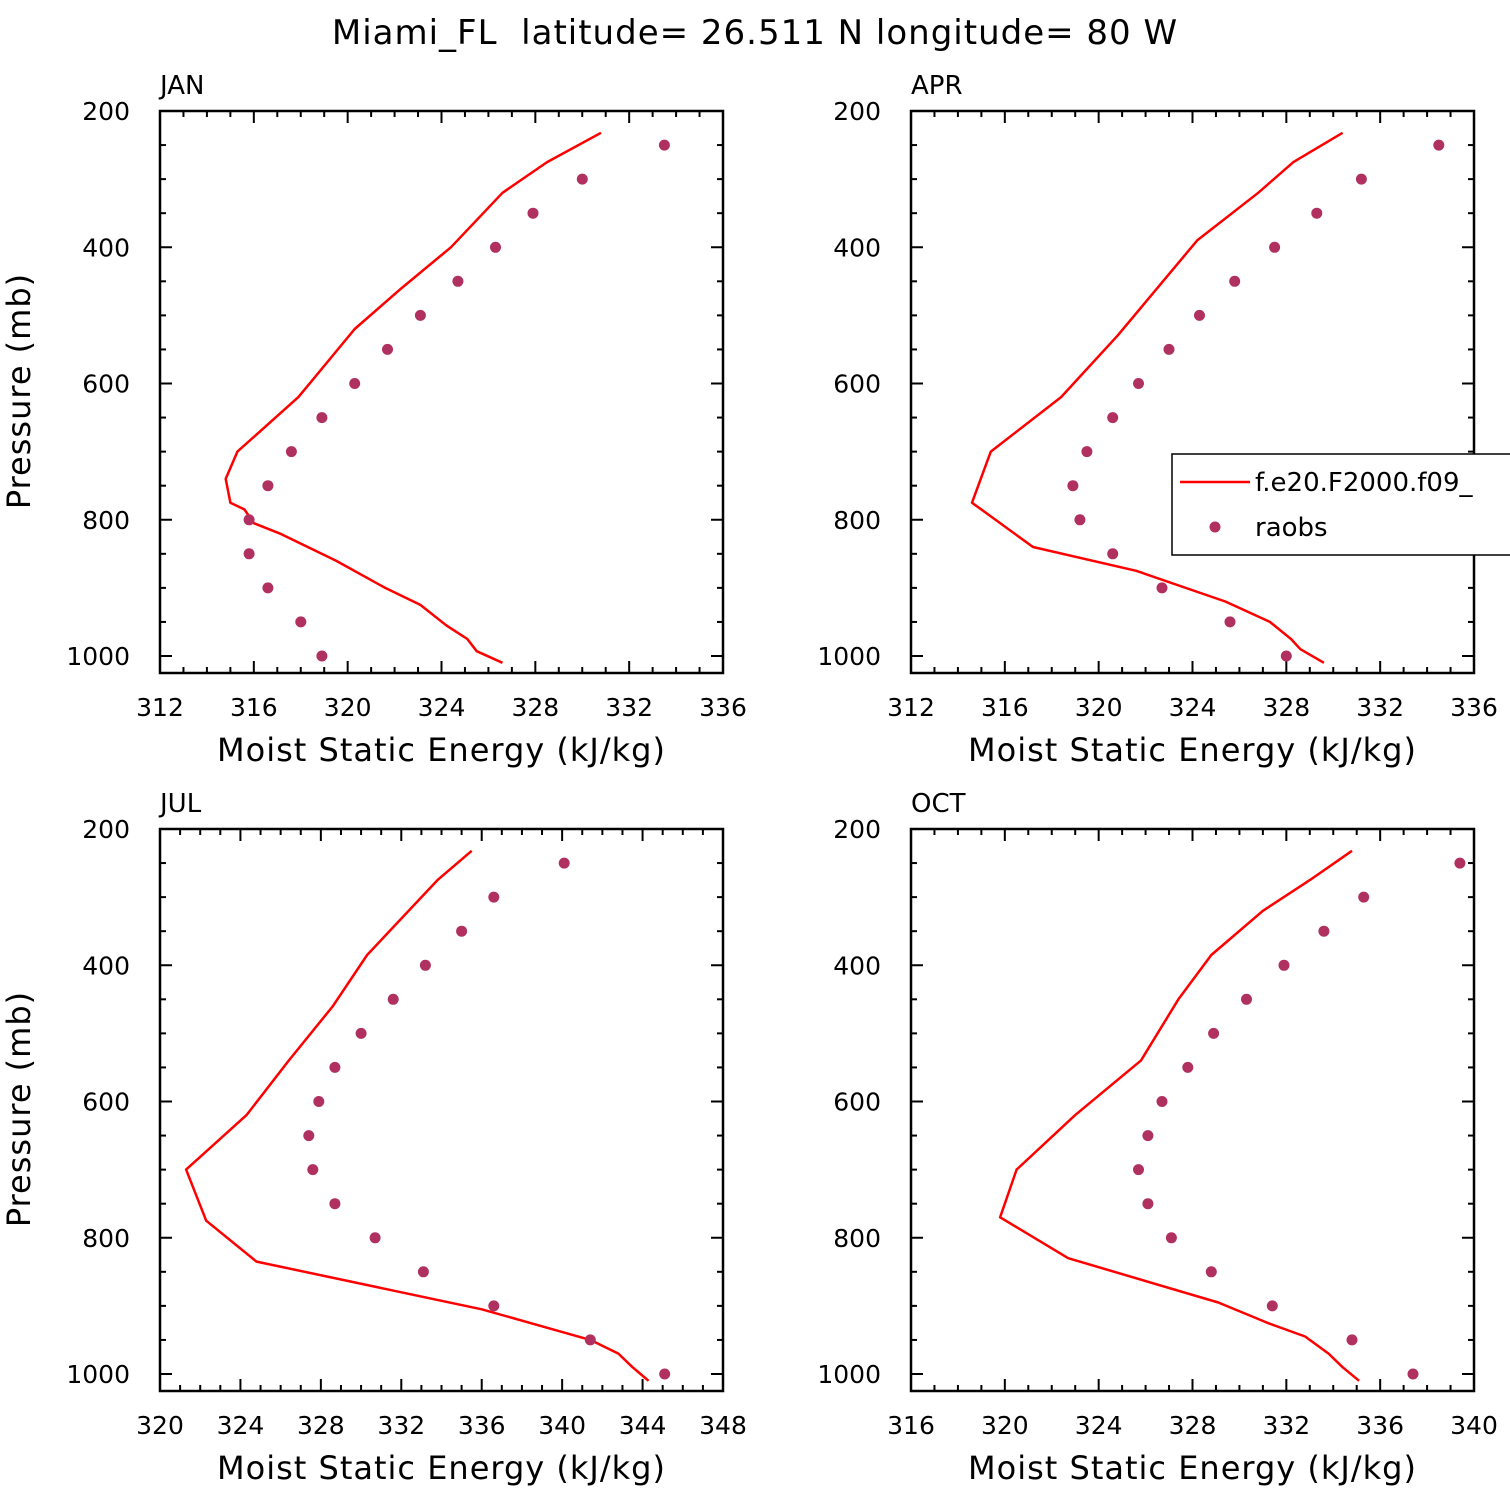 Image resolution: width=1510 pixels, height=1510 pixels. What do you see at coordinates (1099, 707) in the screenshot?
I see `x-tick-label: 320` at bounding box center [1099, 707].